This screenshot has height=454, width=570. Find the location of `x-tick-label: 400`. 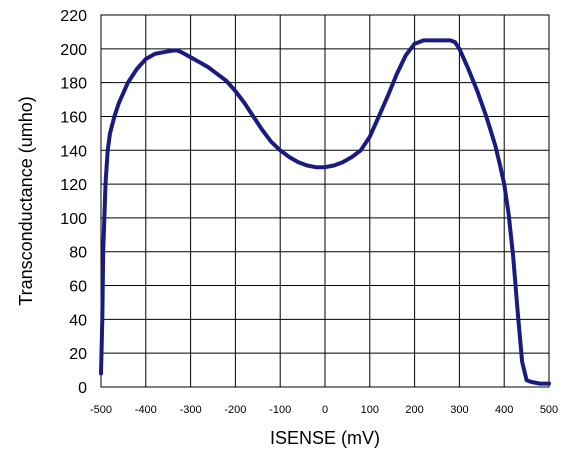

x-tick-label: 400 is located at coordinates (504, 410).